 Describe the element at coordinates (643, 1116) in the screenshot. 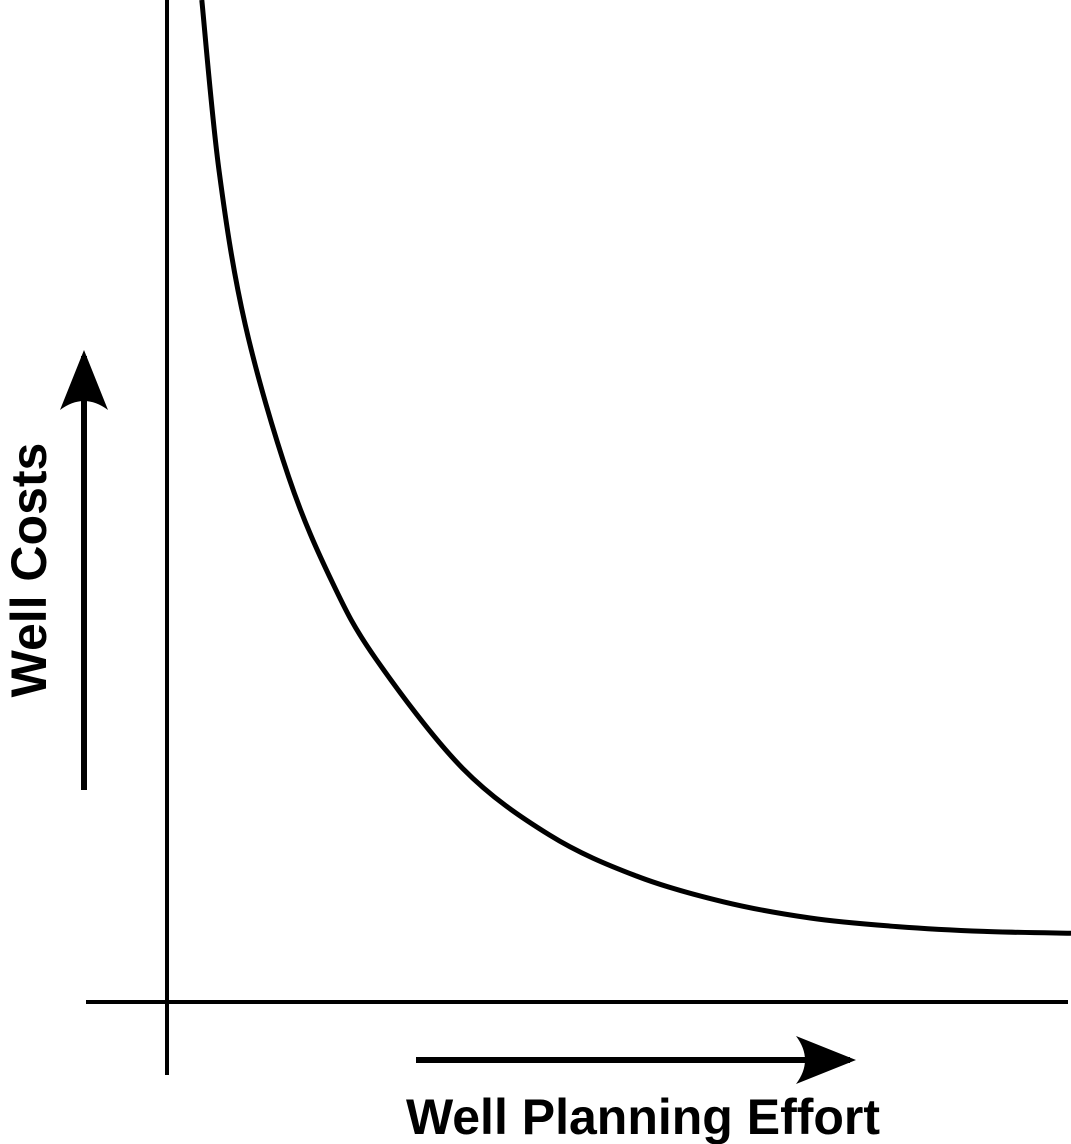

I see `x-axis-label: Well Planning Effort` at that location.